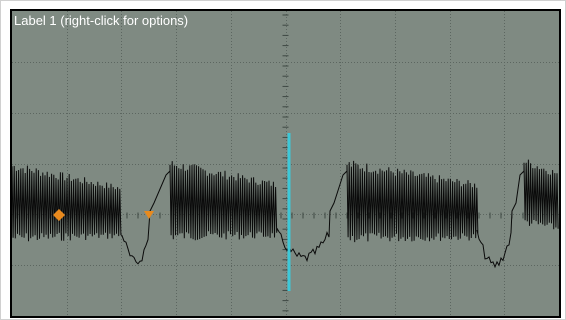 This screenshot has height=320, width=566. What do you see at coordinates (59, 215) in the screenshot?
I see `marker-diamond-icon` at bounding box center [59, 215].